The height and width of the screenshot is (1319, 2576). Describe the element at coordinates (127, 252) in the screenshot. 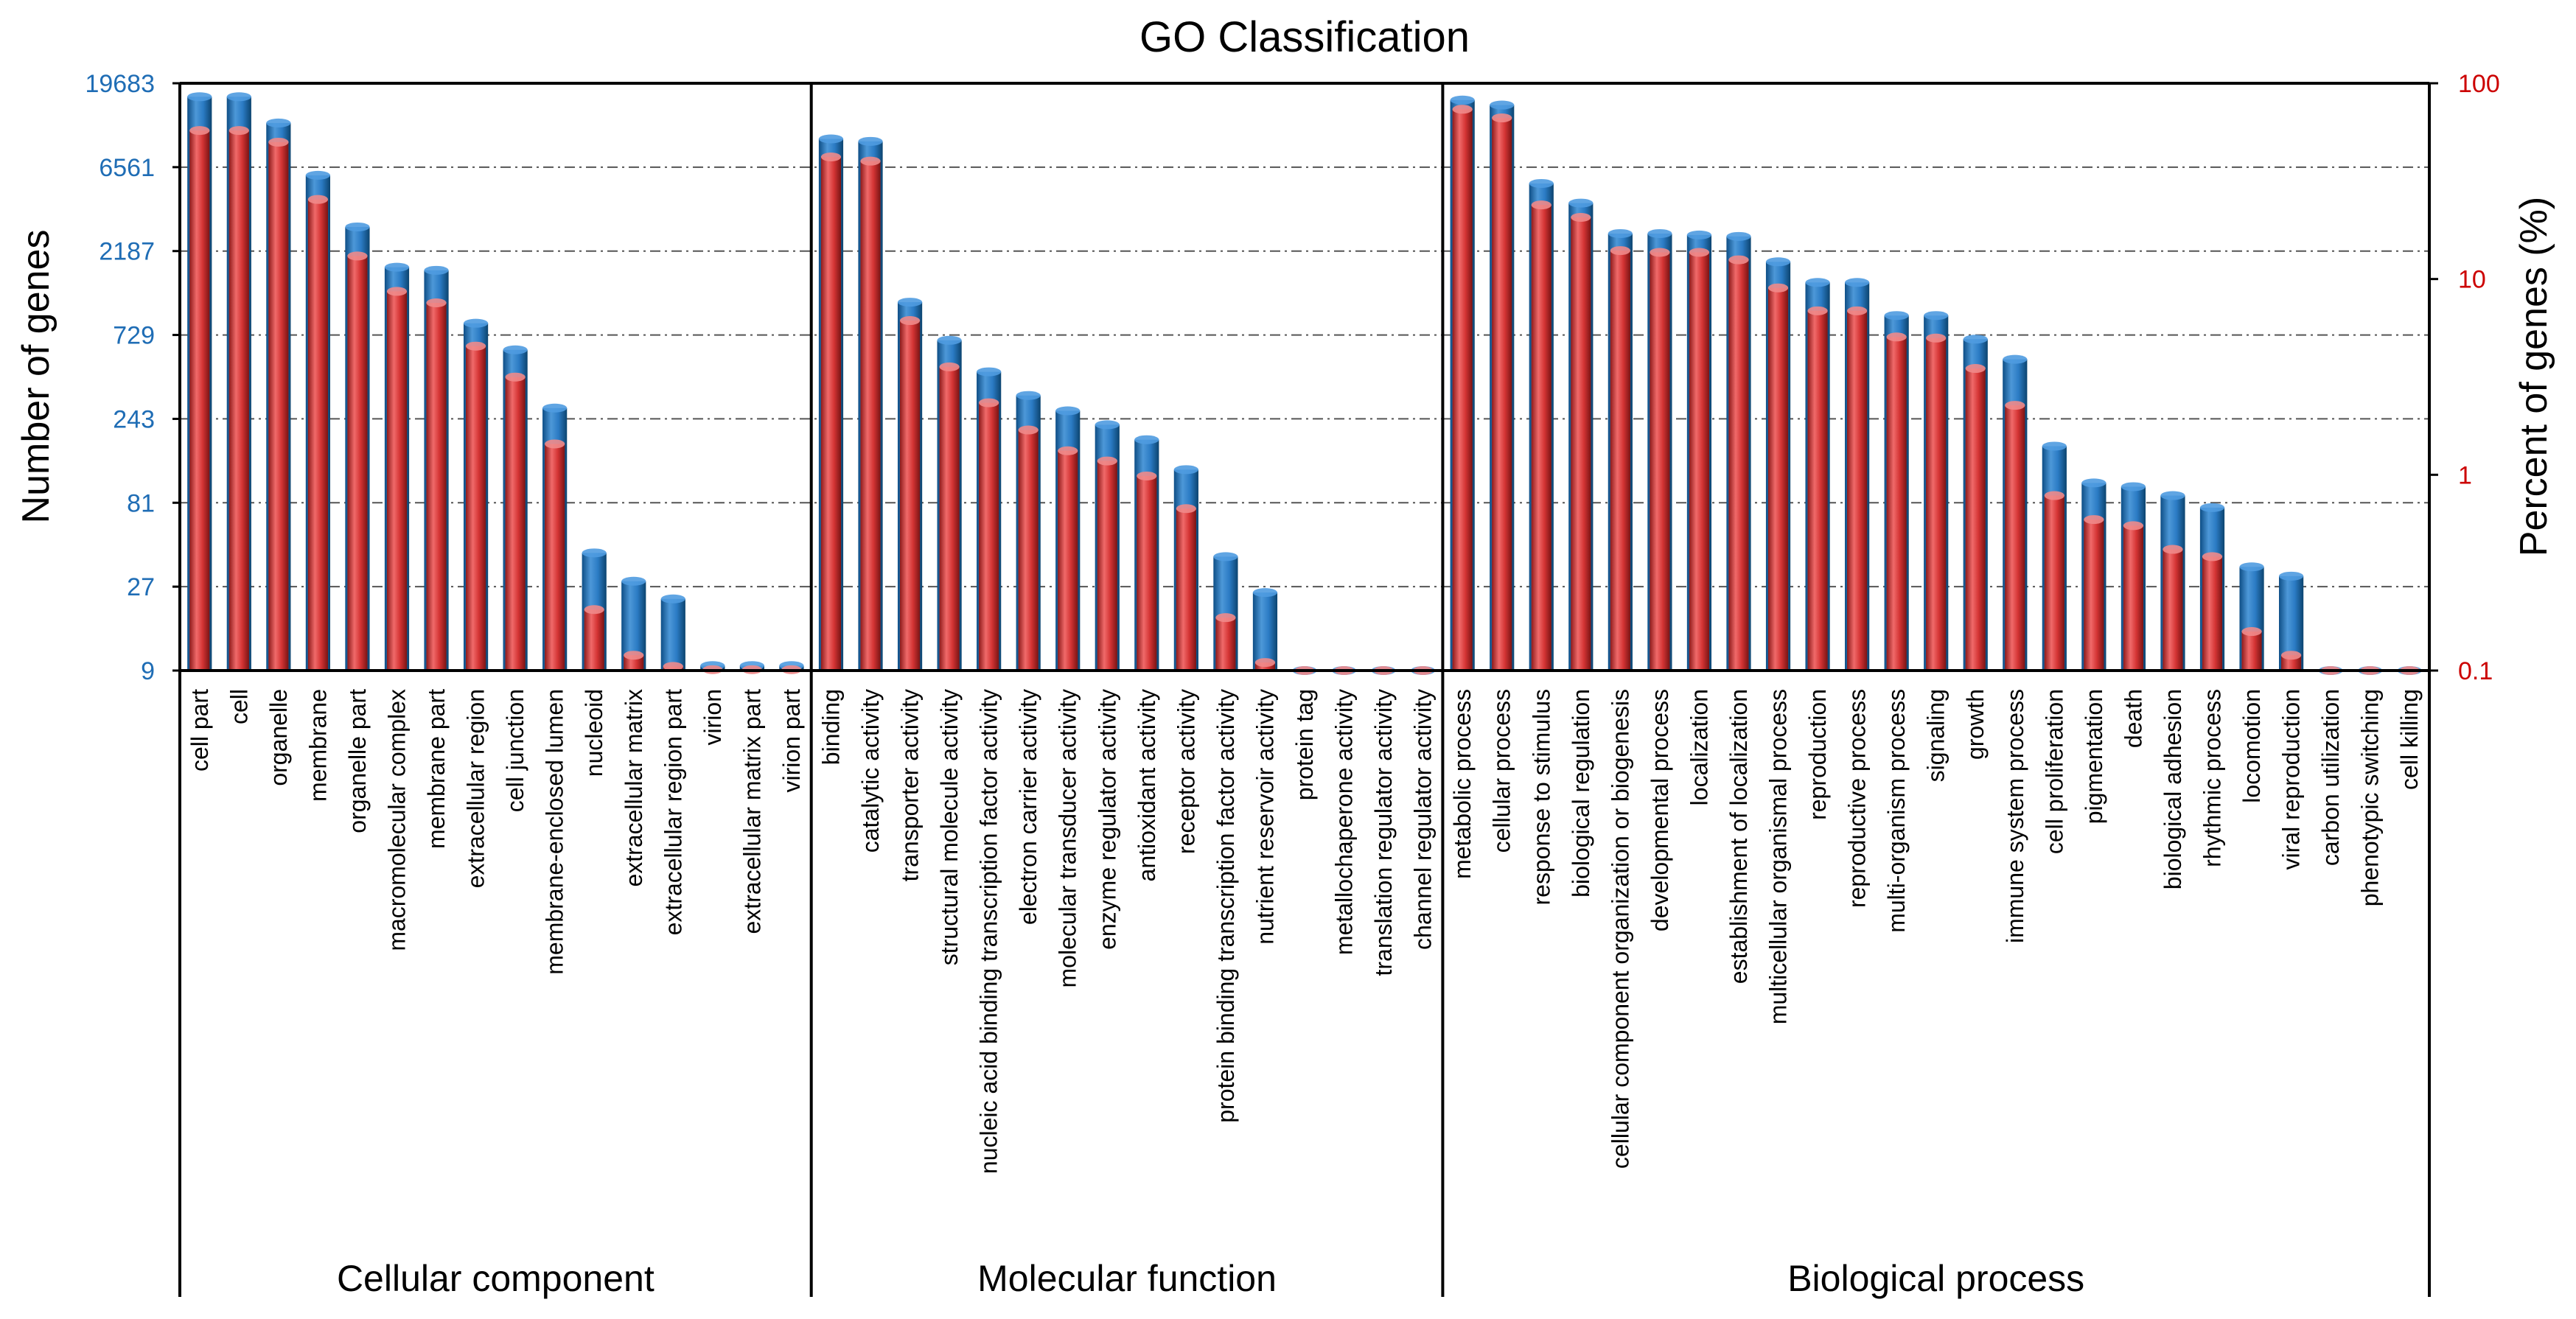

I see `left-tick-label: 2187` at that location.